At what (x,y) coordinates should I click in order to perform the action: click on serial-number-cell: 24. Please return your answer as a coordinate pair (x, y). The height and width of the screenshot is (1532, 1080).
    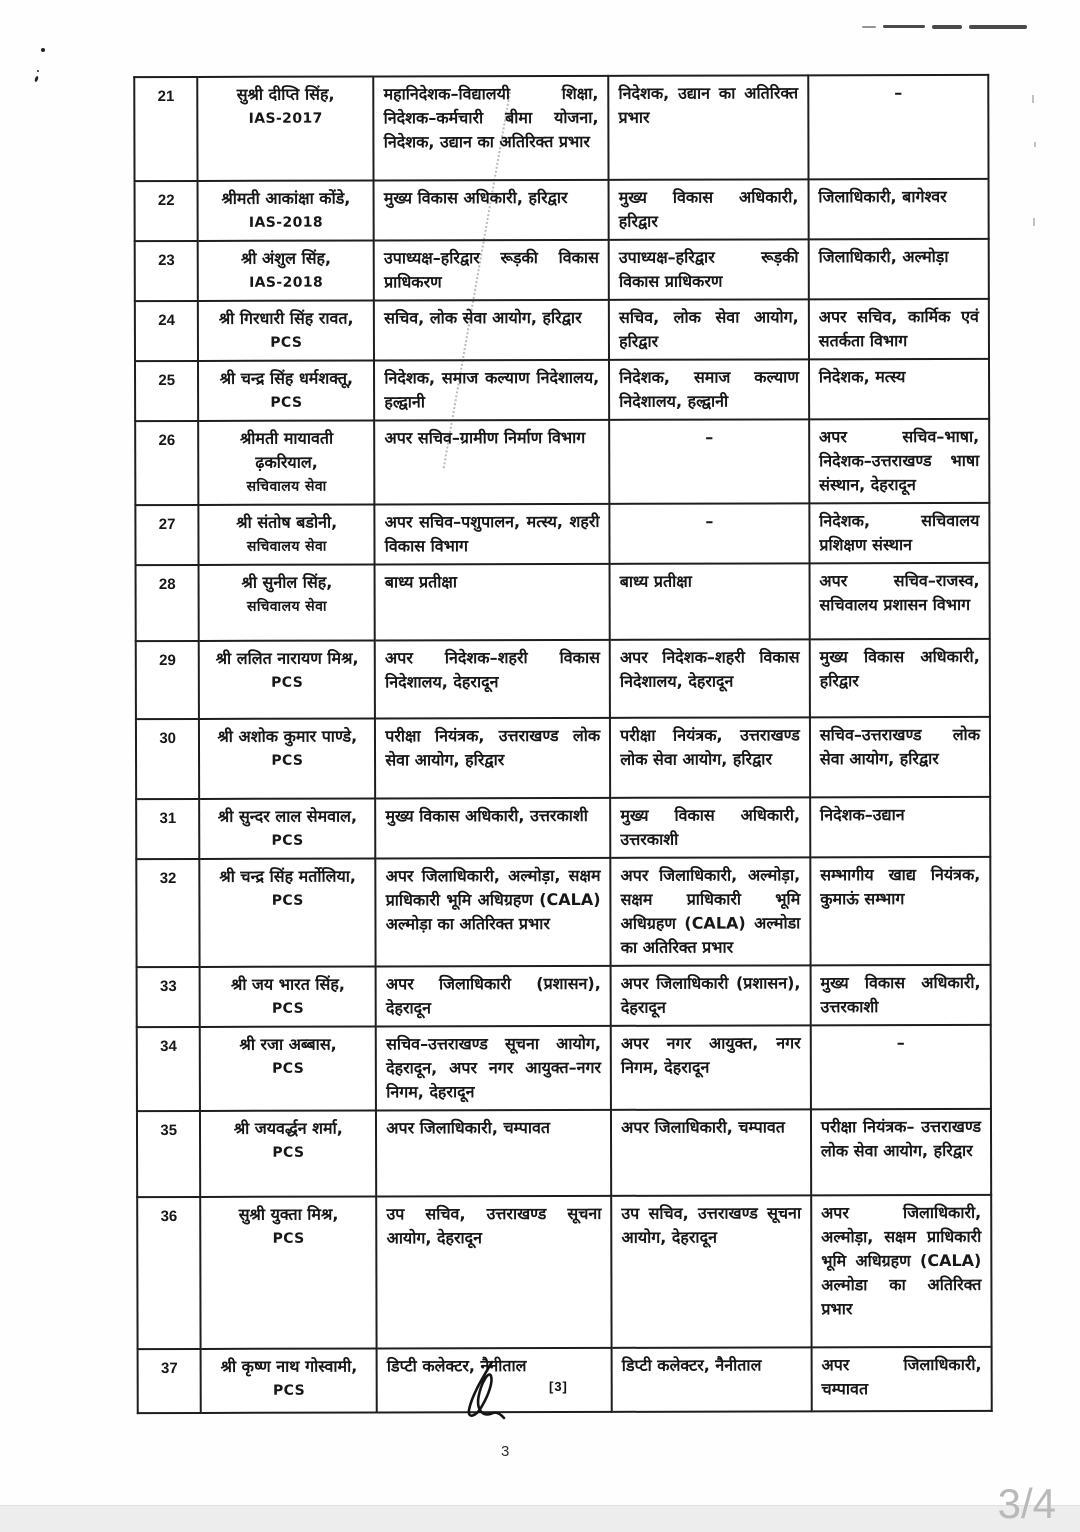
    Looking at the image, I should click on (166, 331).